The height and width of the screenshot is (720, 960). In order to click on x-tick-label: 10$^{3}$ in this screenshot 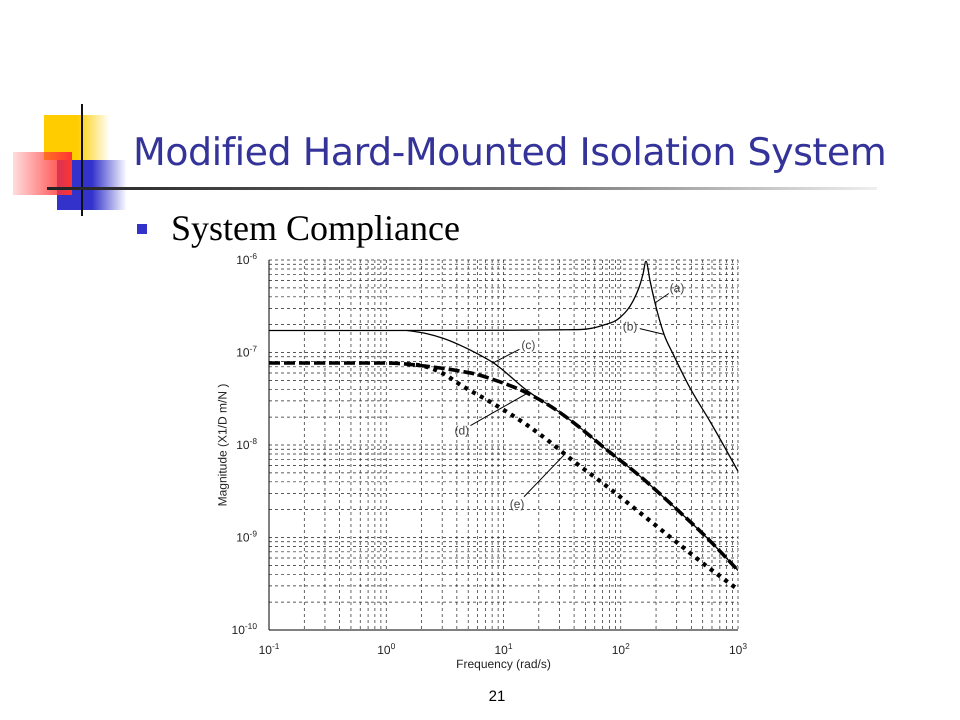, I will do `click(738, 649)`.